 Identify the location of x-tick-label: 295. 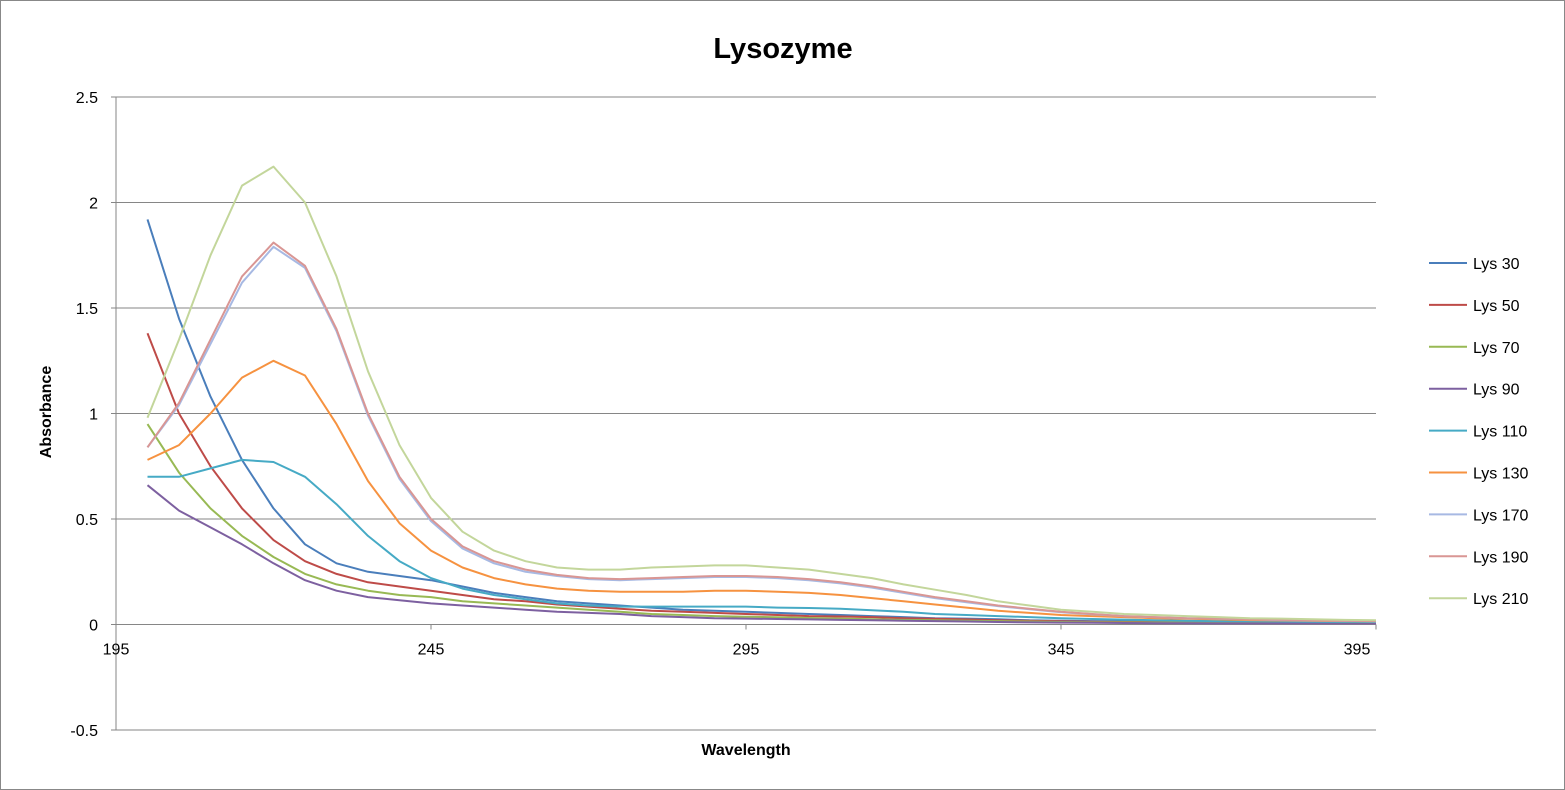
(746, 650).